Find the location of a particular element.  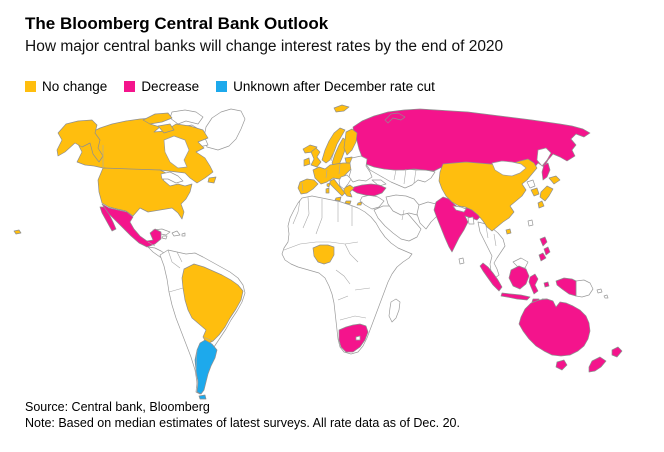

country-usa is located at coordinates (145, 193).